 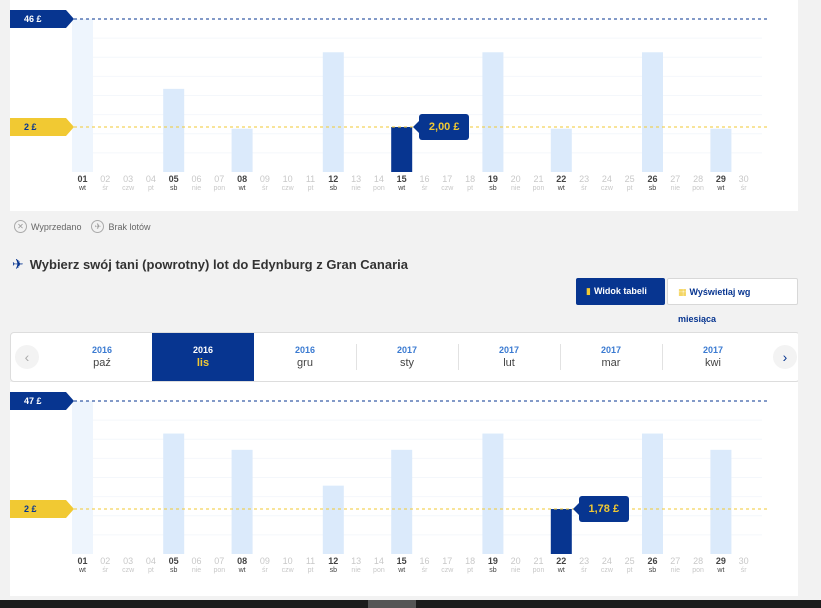 What do you see at coordinates (424, 561) in the screenshot?
I see `day-number: 16` at bounding box center [424, 561].